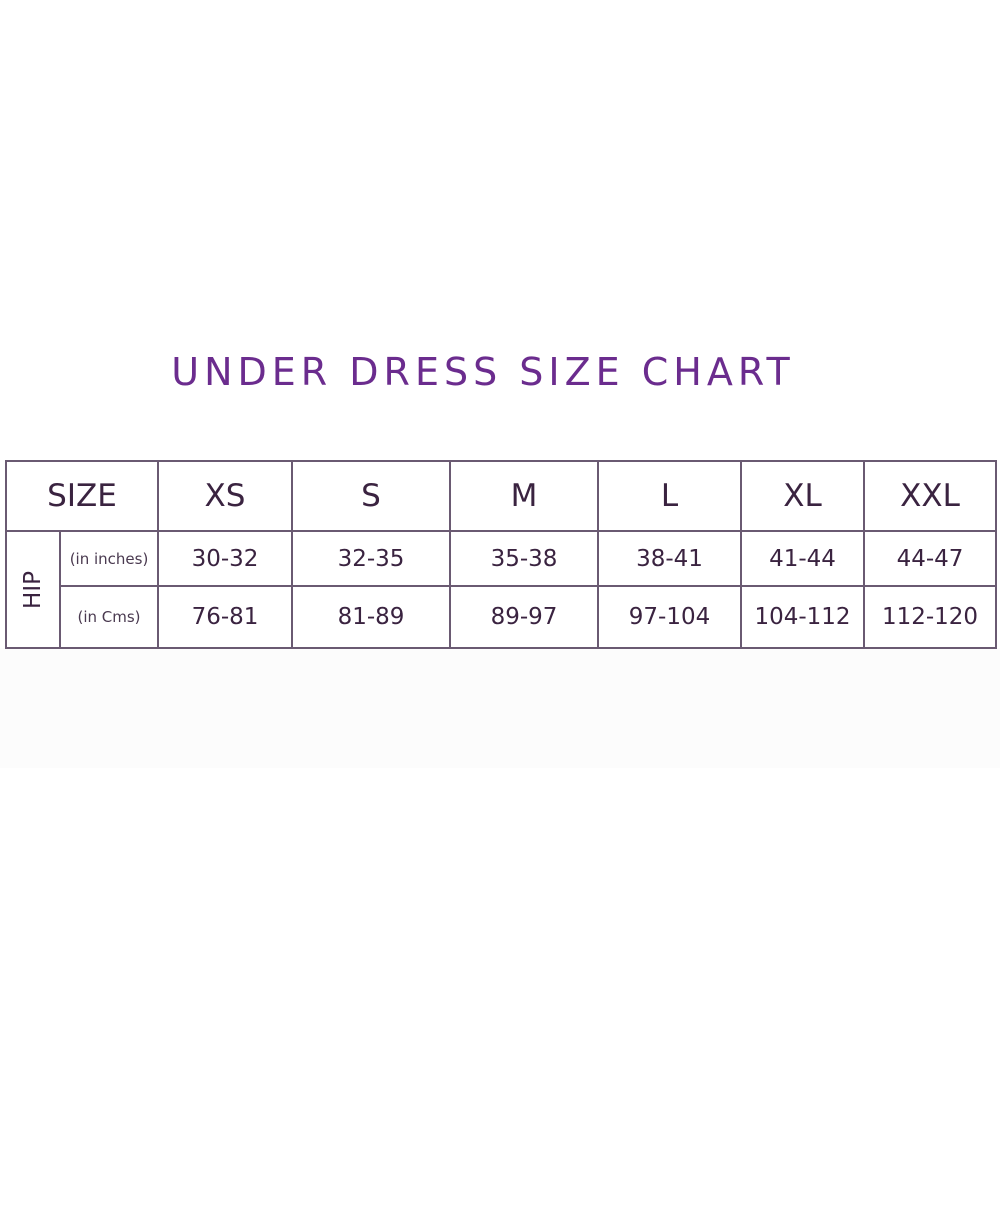 This screenshot has height=1211, width=1000. What do you see at coordinates (524, 558) in the screenshot?
I see `table-cell: 35-38` at bounding box center [524, 558].